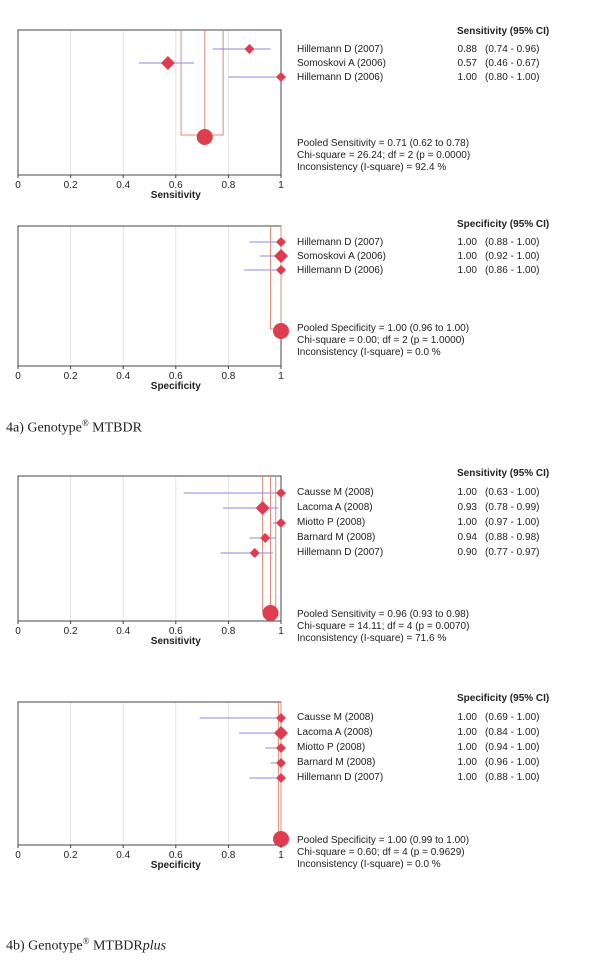 Image resolution: width=600 pixels, height=977 pixels. What do you see at coordinates (467, 507) in the screenshot?
I see `study-estimate: 0.93` at bounding box center [467, 507].